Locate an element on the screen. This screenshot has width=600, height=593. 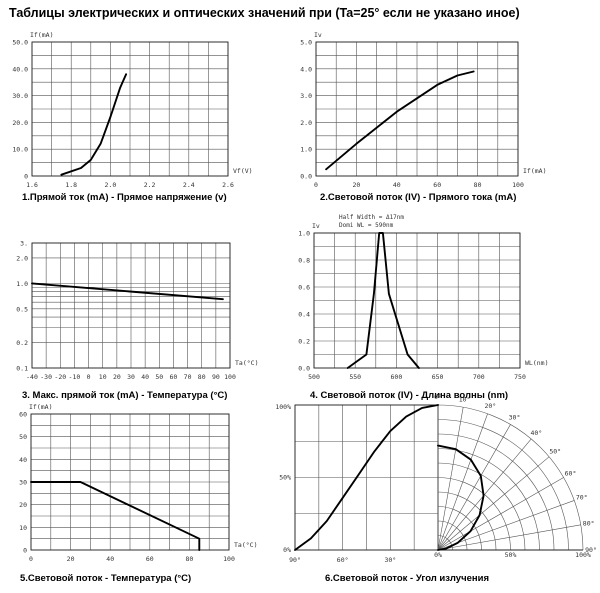
x-tick-label: -20 is located at coordinates (60, 377).